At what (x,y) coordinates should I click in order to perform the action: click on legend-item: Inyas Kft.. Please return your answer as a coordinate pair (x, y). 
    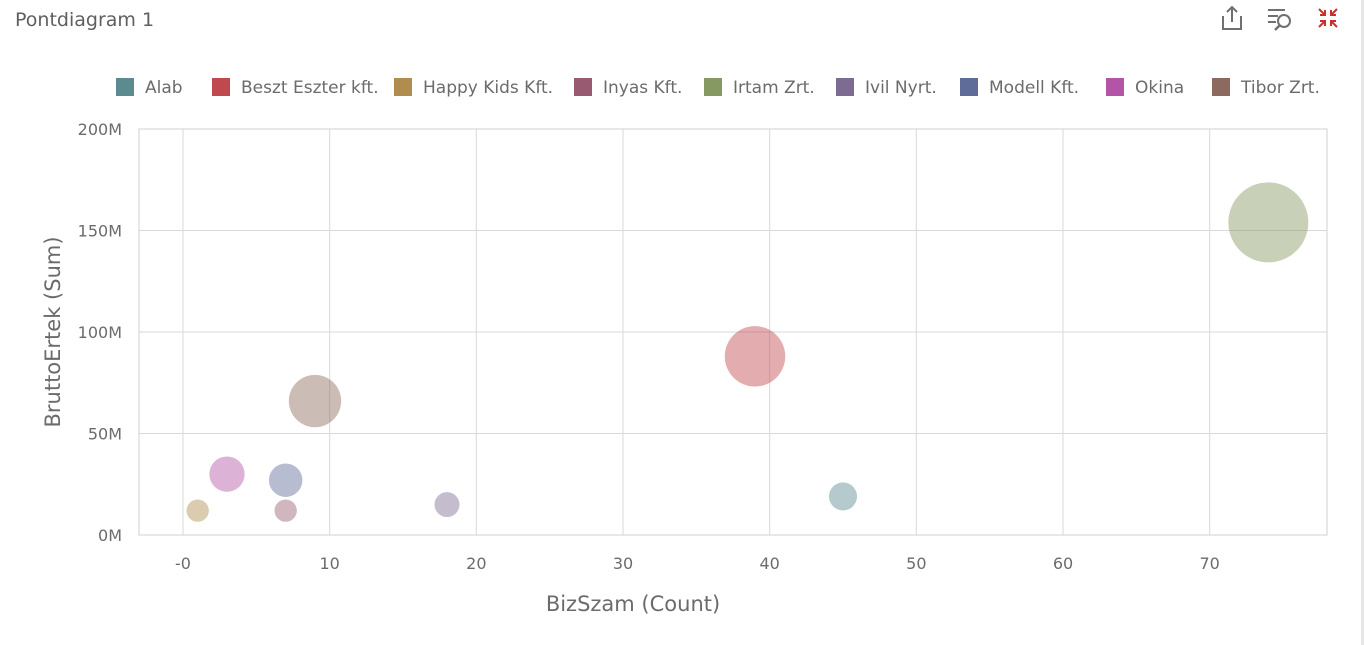
    Looking at the image, I should click on (628, 88).